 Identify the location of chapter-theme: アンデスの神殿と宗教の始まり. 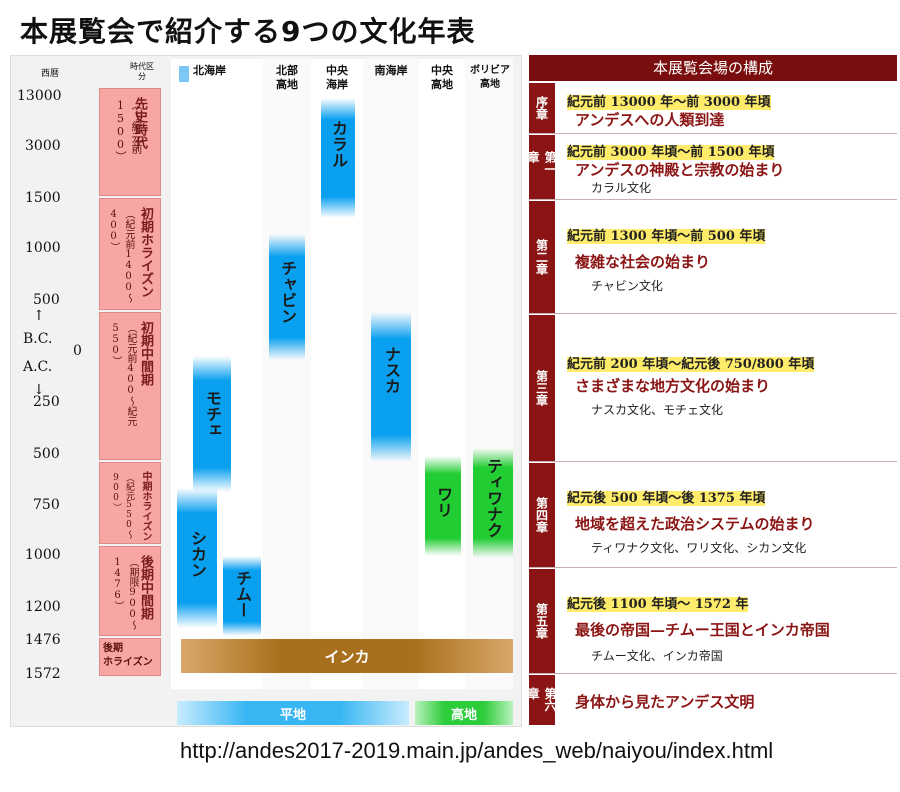
(680, 170).